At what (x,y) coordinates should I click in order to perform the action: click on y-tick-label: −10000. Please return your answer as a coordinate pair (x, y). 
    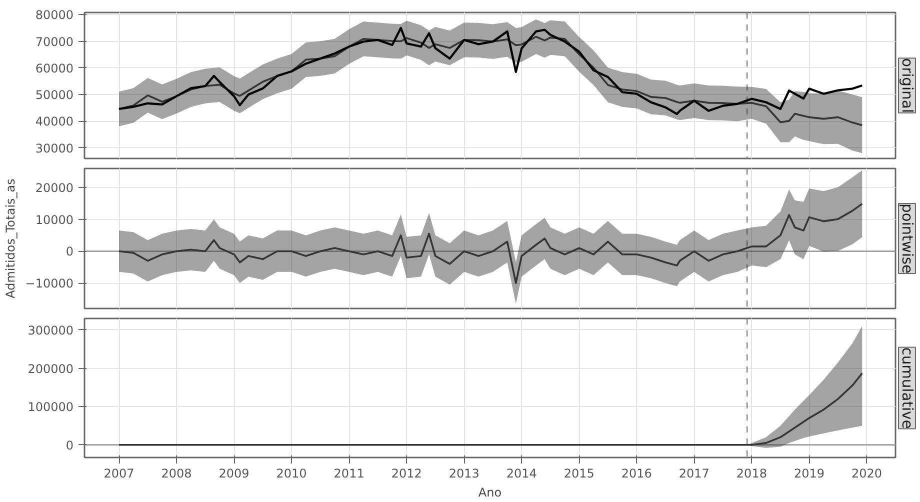
    Looking at the image, I should click on (49, 283).